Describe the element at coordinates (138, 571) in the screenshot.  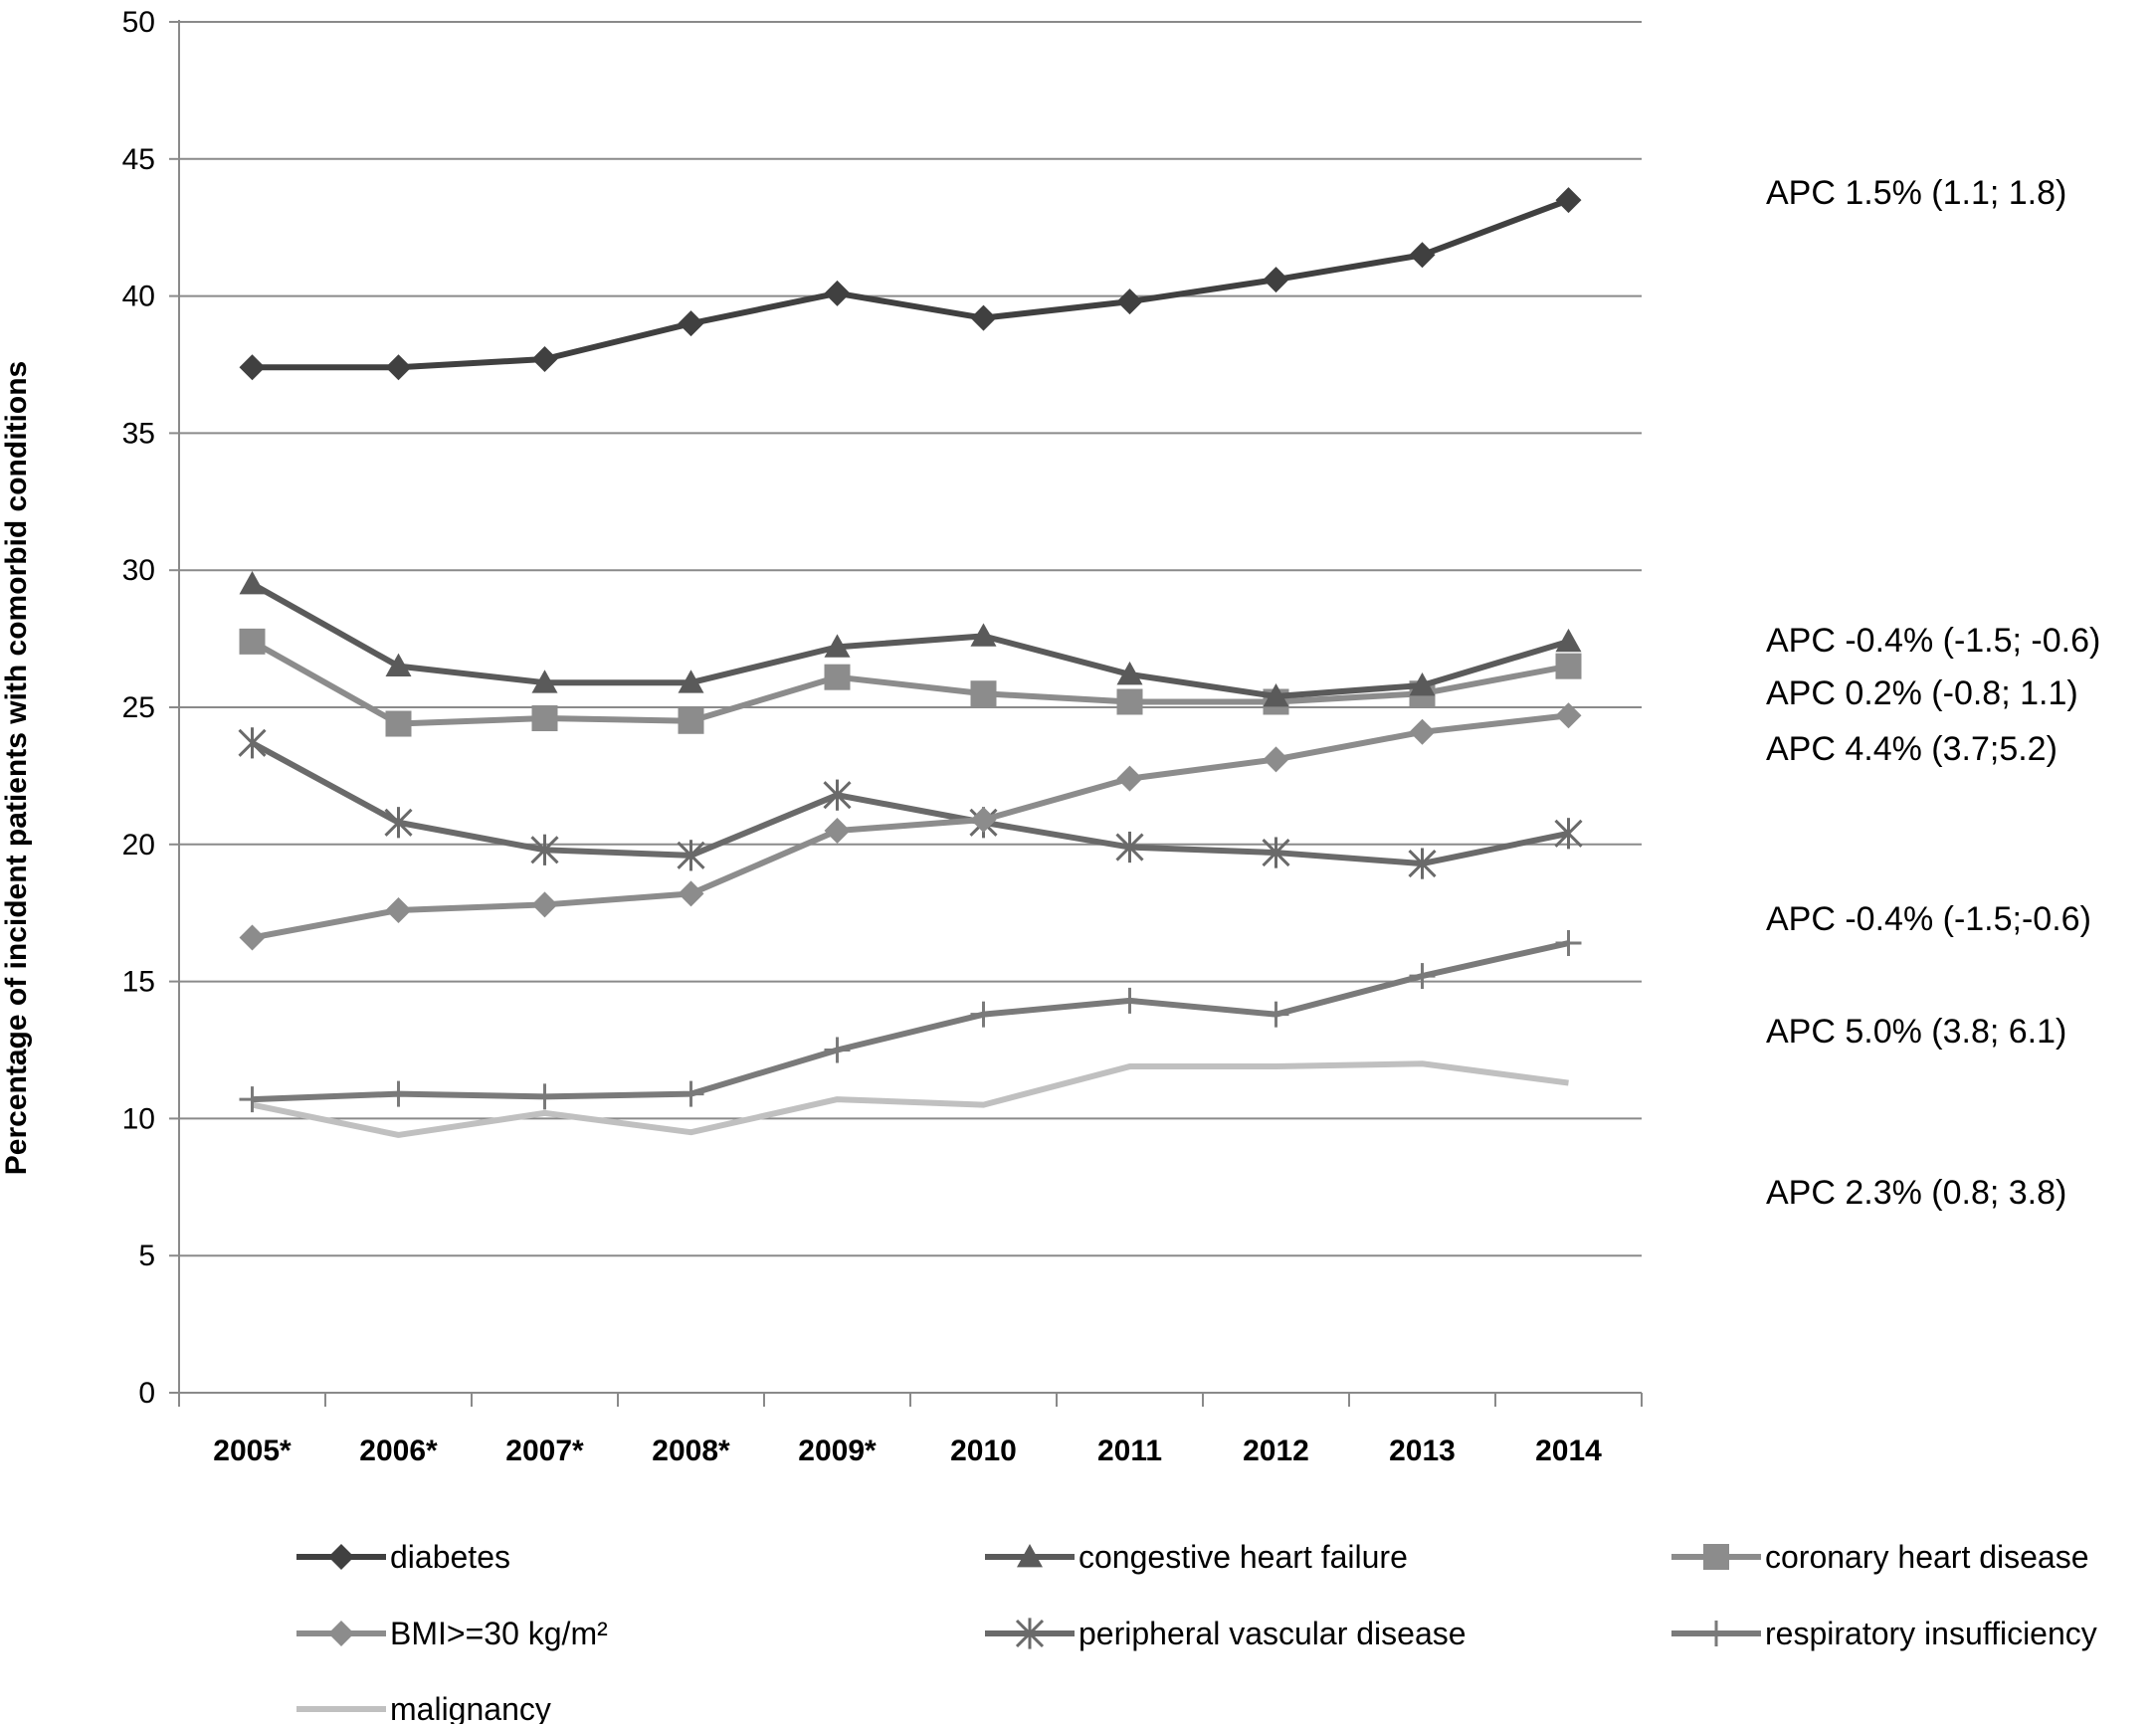
I see `y-tick-label-30: 30` at that location.